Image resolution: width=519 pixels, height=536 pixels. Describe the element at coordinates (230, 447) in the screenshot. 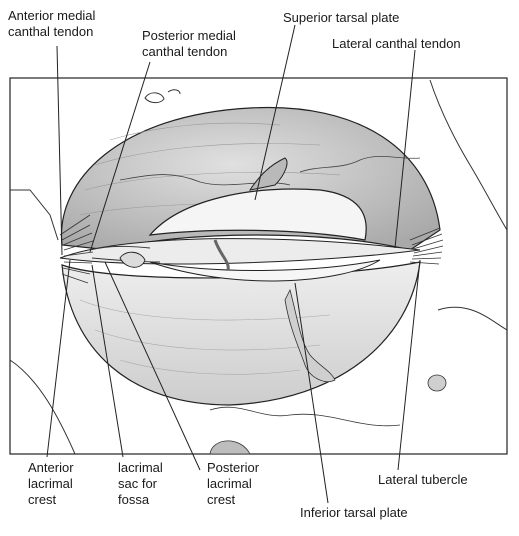

I see `bone-contour` at that location.